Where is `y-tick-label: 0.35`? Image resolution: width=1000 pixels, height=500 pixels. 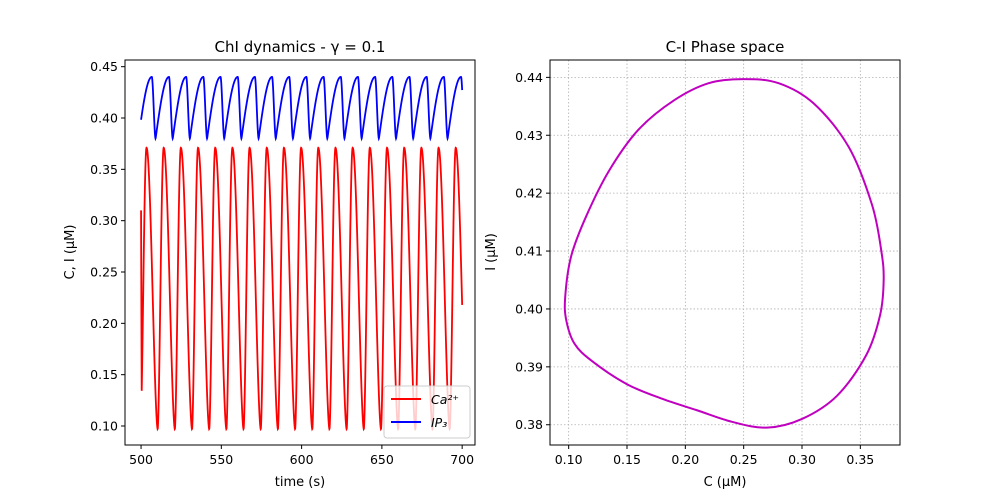
y-tick-label: 0.35 is located at coordinates (104, 169).